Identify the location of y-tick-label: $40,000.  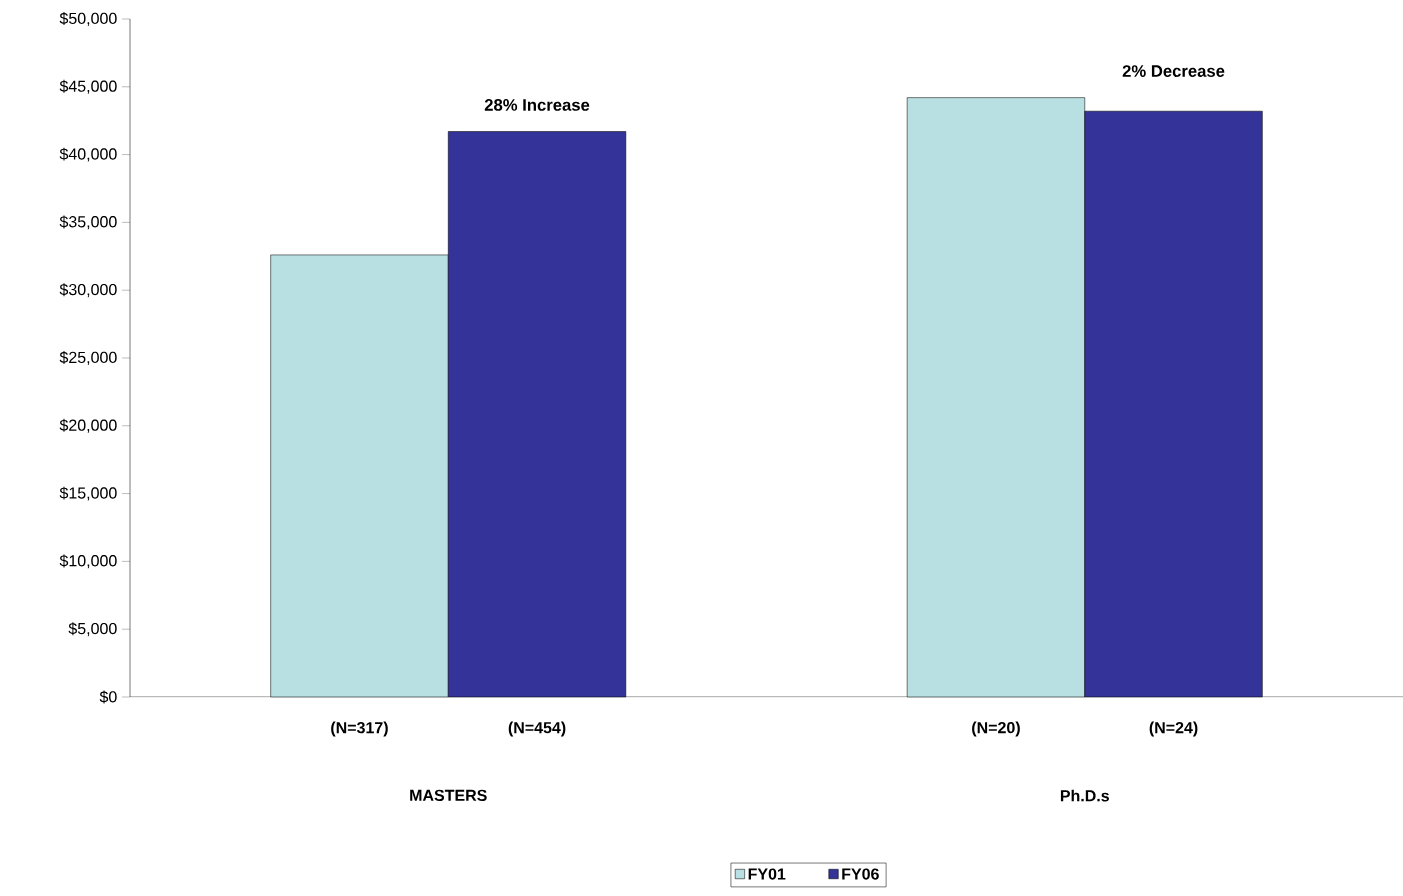
(88, 154).